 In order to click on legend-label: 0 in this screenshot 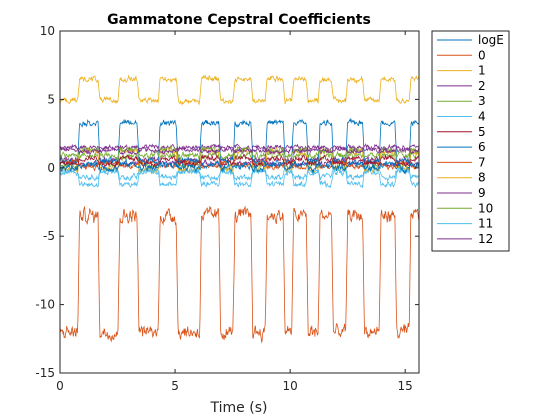, I will do `click(482, 55)`.